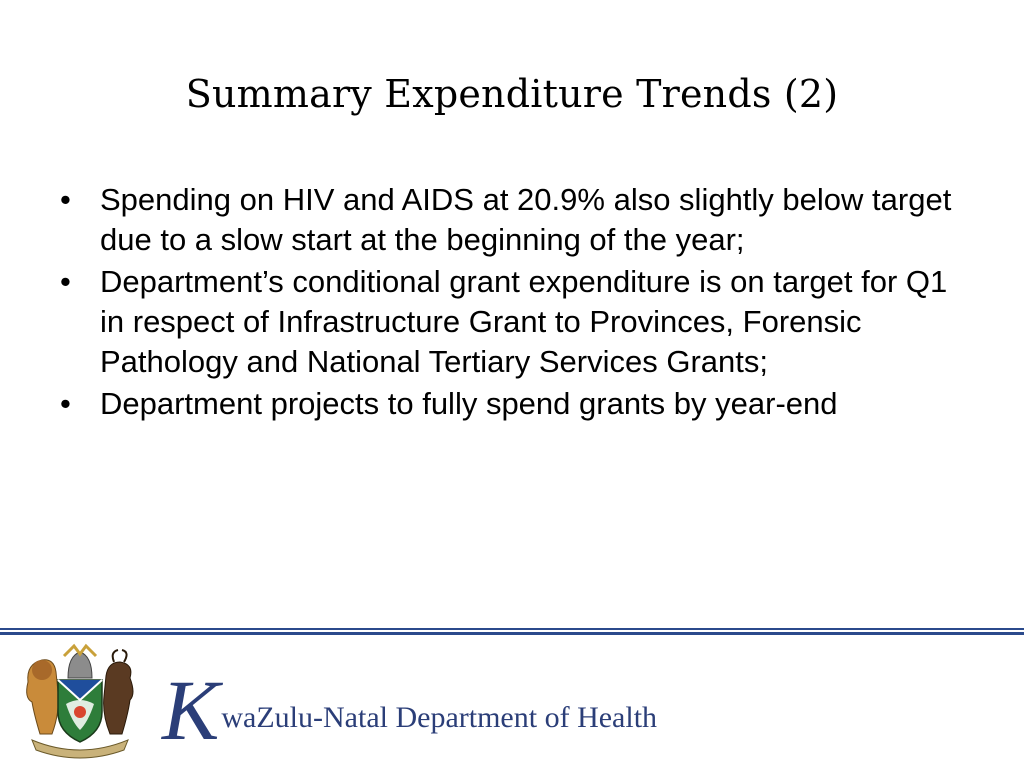 This screenshot has width=1024, height=768. I want to click on footer-divider, so click(512, 633).